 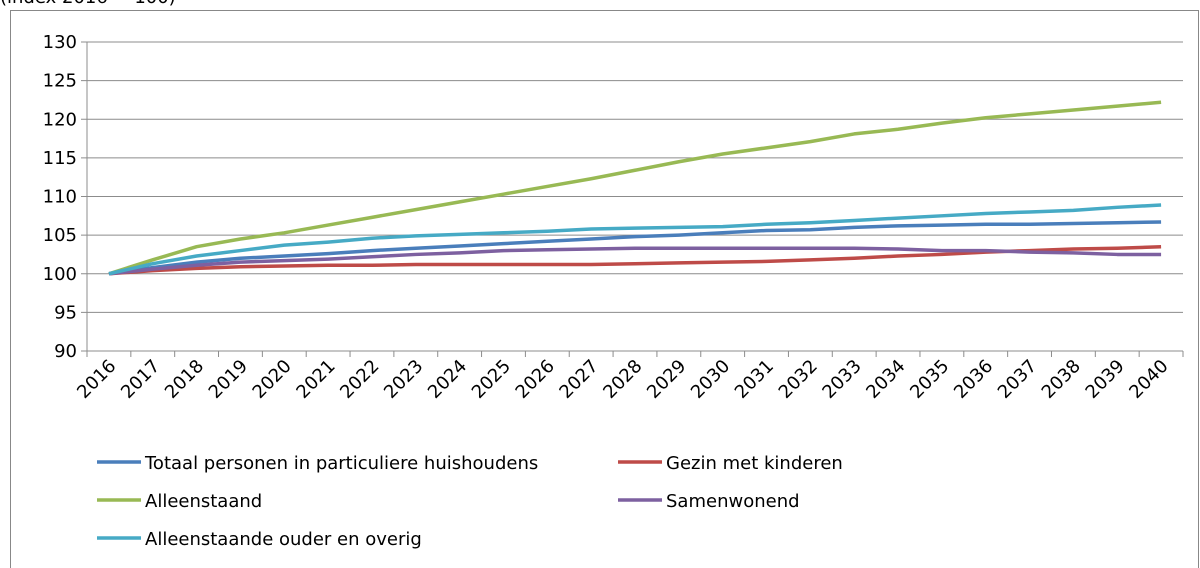 What do you see at coordinates (491, 379) in the screenshot?
I see `x-tick-label: 2025` at bounding box center [491, 379].